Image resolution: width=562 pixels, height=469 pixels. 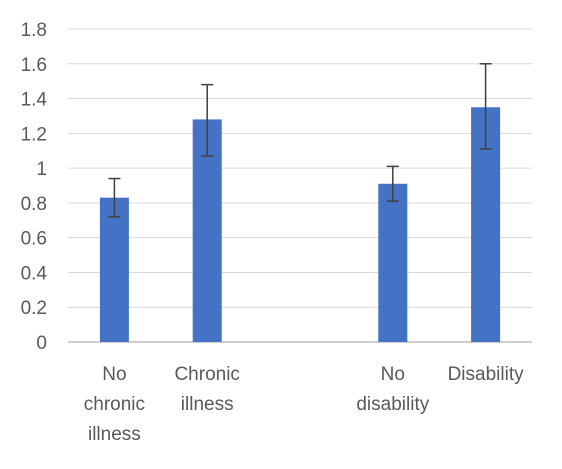 I want to click on x-category-label-line: disability, so click(x=392, y=404).